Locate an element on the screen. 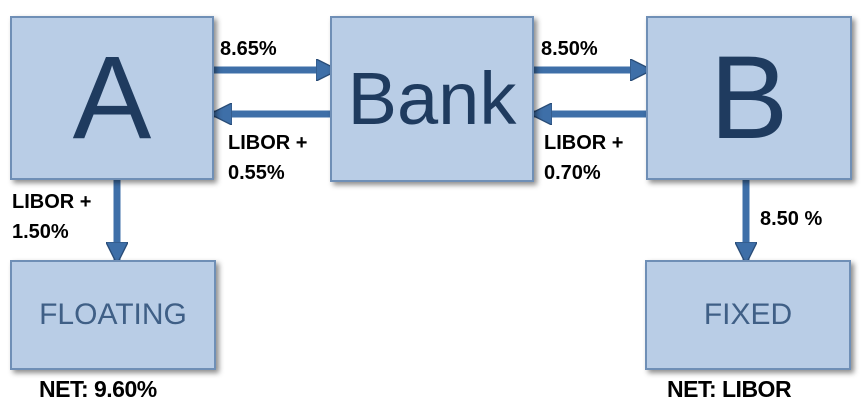 This screenshot has width=864, height=405. flow-bank-to-a-label: LIBOR + 0.55% is located at coordinates (267, 158).